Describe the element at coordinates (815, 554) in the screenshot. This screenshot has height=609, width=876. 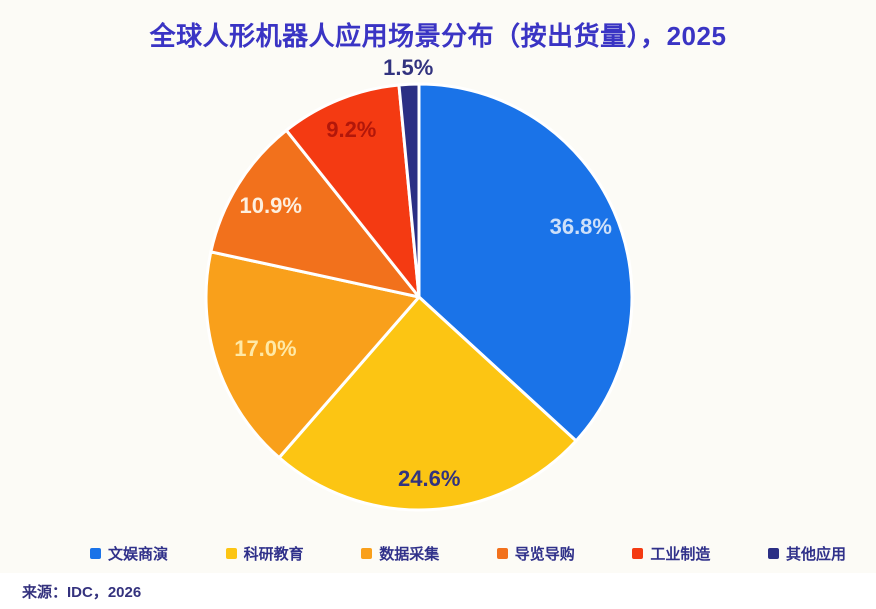
I see `legend-label: 其他应用` at that location.